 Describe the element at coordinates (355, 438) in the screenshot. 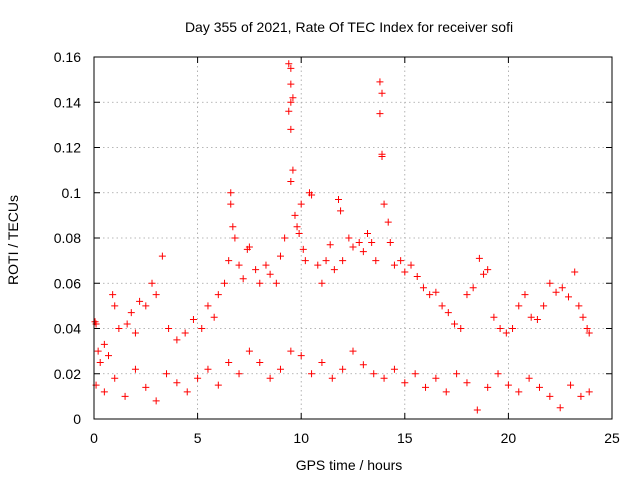

I see `x-tick-labels: 0 5 10 15 20 25` at that location.